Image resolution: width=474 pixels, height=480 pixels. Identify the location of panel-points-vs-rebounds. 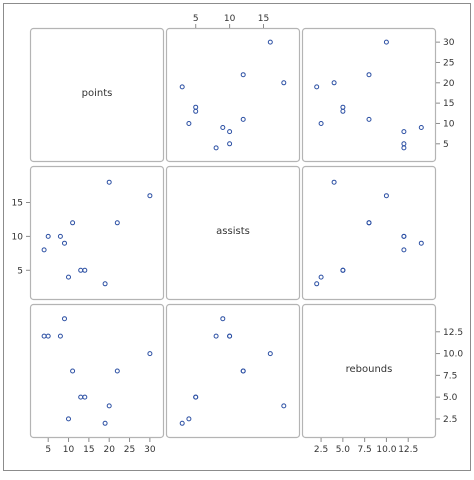
(369, 95).